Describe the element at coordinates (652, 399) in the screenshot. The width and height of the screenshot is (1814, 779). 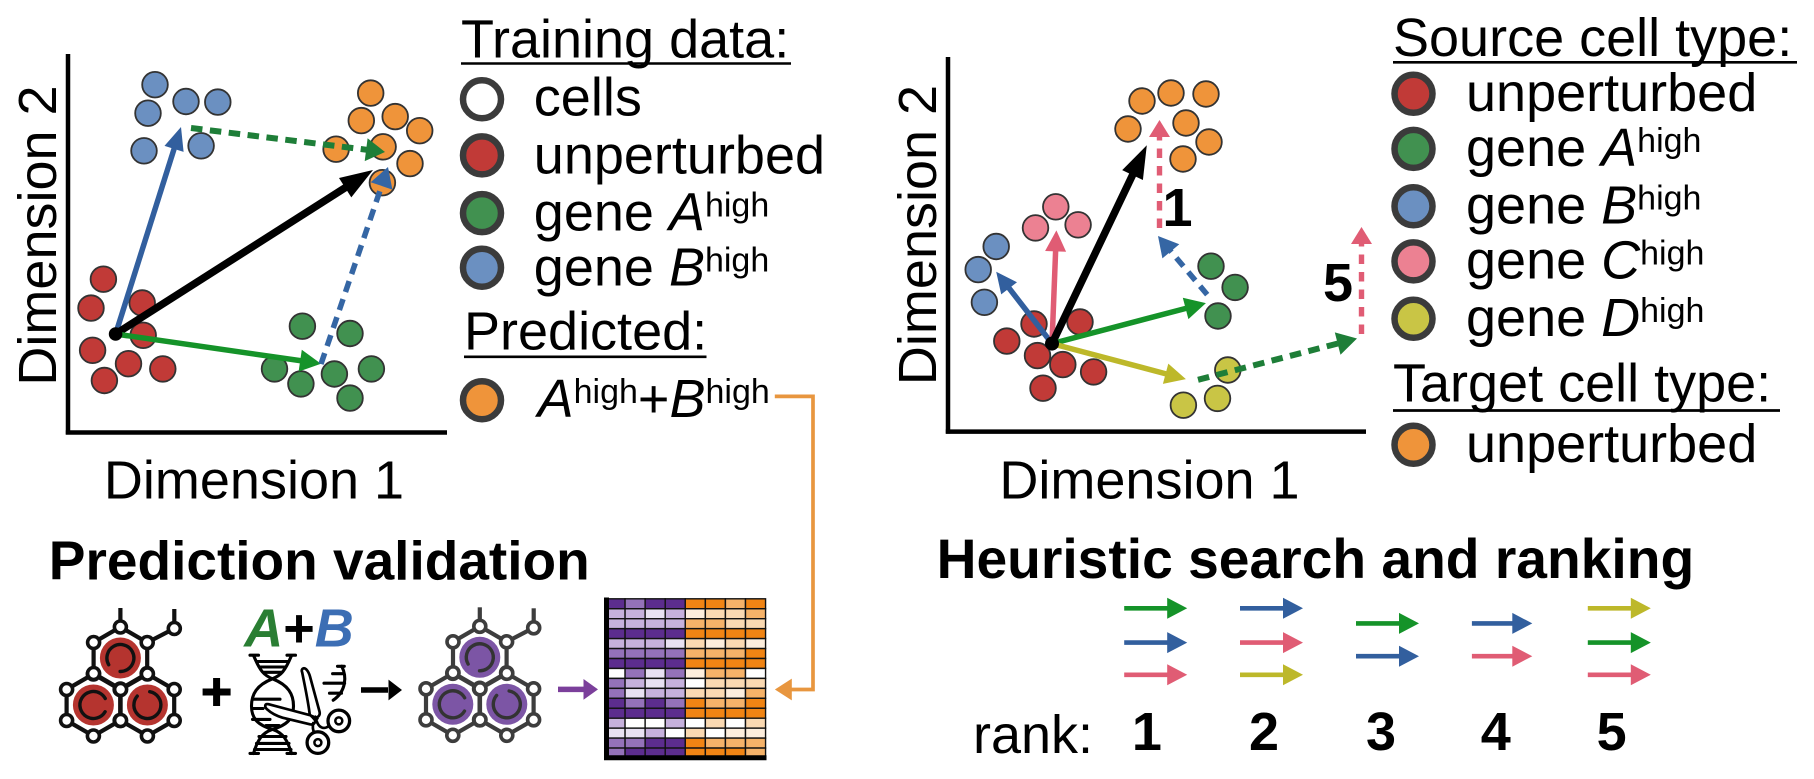
I see `svg-text: Ahigh+Bhigh` at that location.